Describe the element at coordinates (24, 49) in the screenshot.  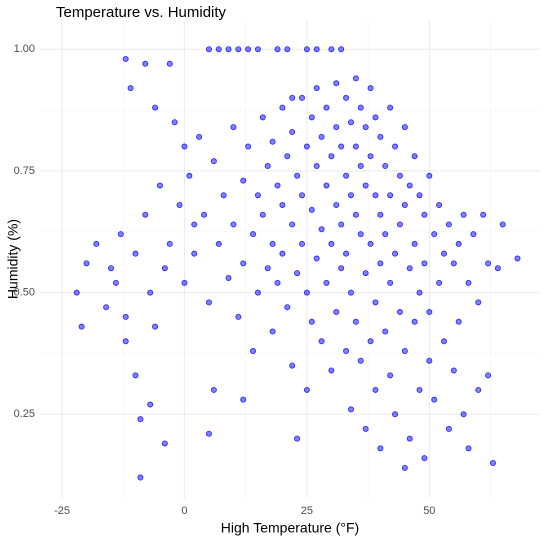
I see `y-tick-label: 1.00` at that location.